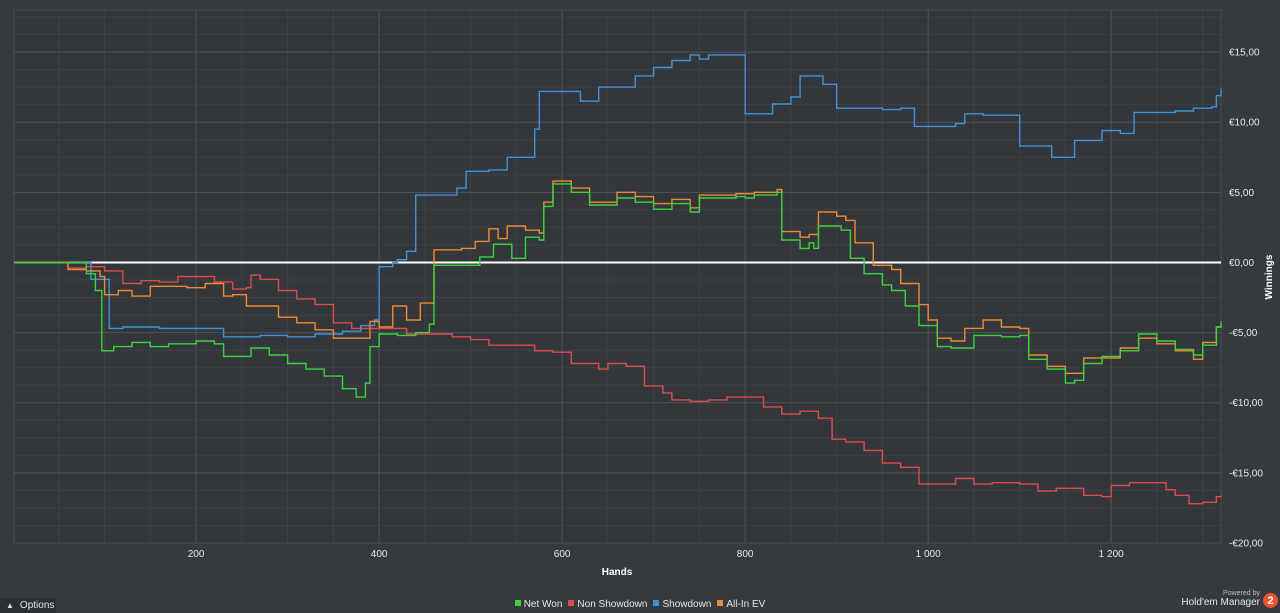 Image resolution: width=1280 pixels, height=613 pixels. Describe the element at coordinates (617, 572) in the screenshot. I see `x-axis-title: Hands` at that location.